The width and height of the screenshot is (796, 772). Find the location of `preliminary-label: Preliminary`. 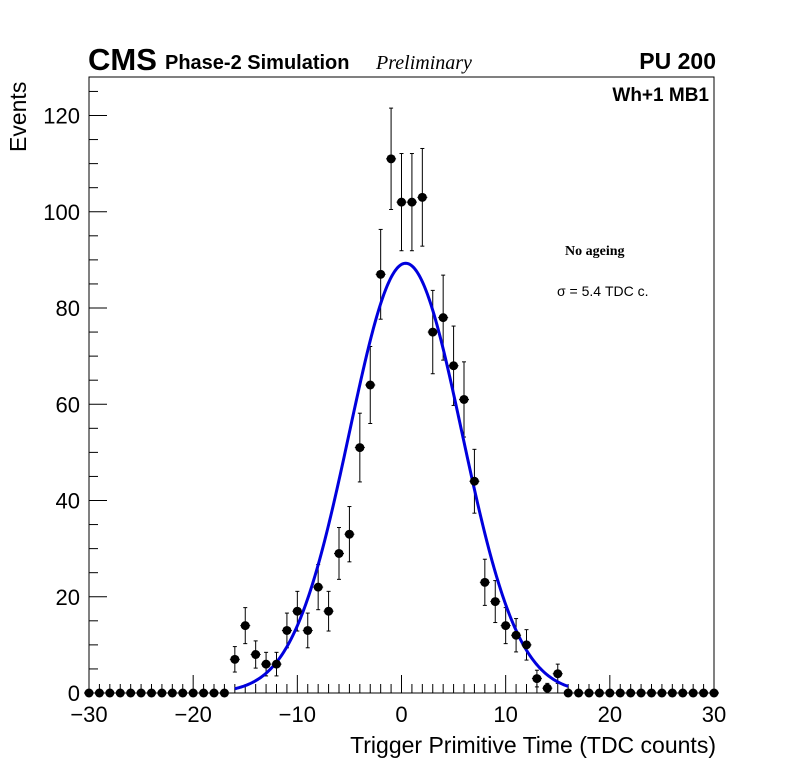

preliminary-label: Preliminary is located at coordinates (423, 63).